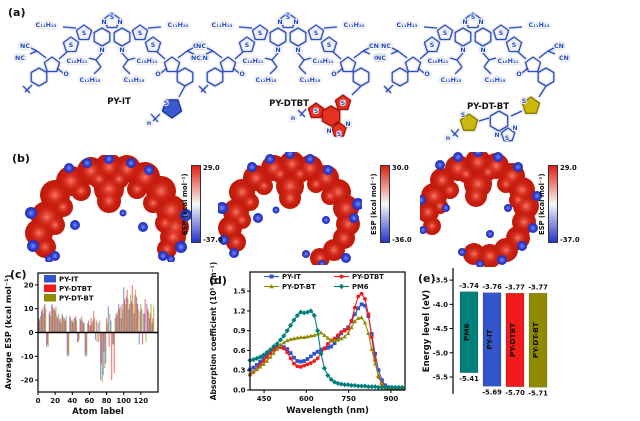 This screenshot has width=640, height=421. Describe the element at coordinates (264, 399) in the screenshot. I see `svg-text: 450` at that location.